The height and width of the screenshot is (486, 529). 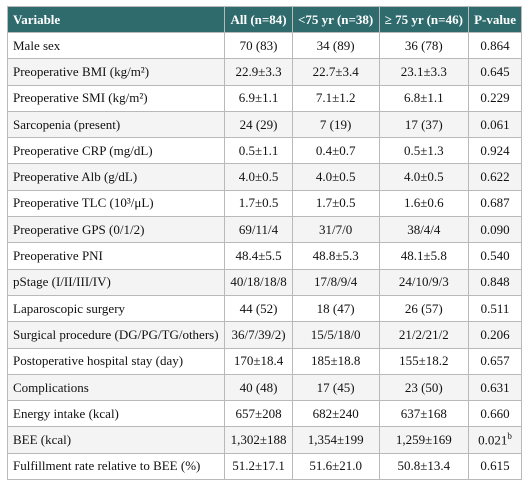 What do you see at coordinates (258, 72) in the screenshot?
I see `table-cell: 22.9±3.3` at bounding box center [258, 72].